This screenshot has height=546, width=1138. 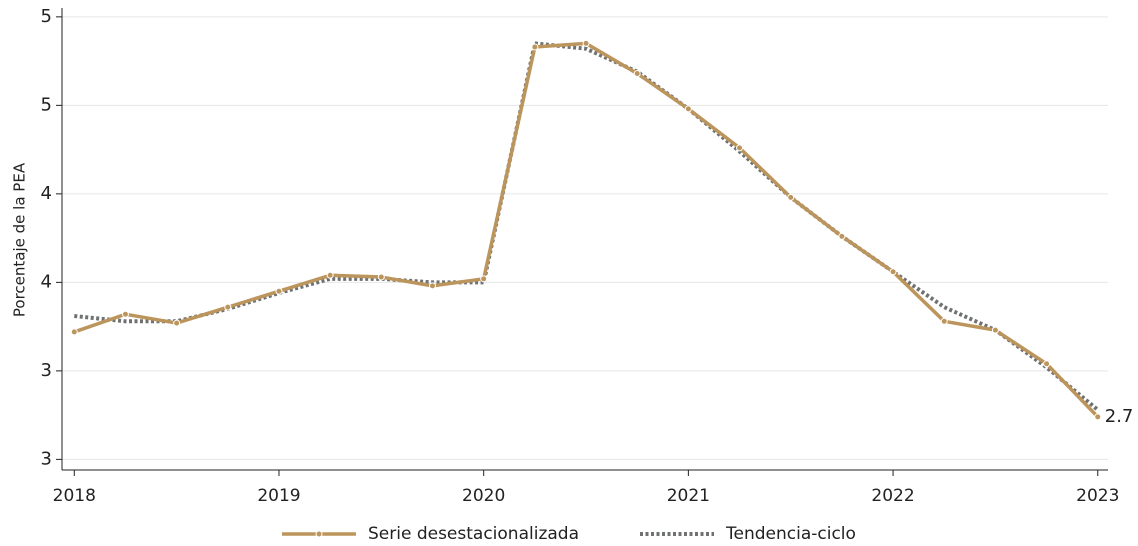 I want to click on legend-label: Tendencia-ciclo, so click(x=790, y=534).